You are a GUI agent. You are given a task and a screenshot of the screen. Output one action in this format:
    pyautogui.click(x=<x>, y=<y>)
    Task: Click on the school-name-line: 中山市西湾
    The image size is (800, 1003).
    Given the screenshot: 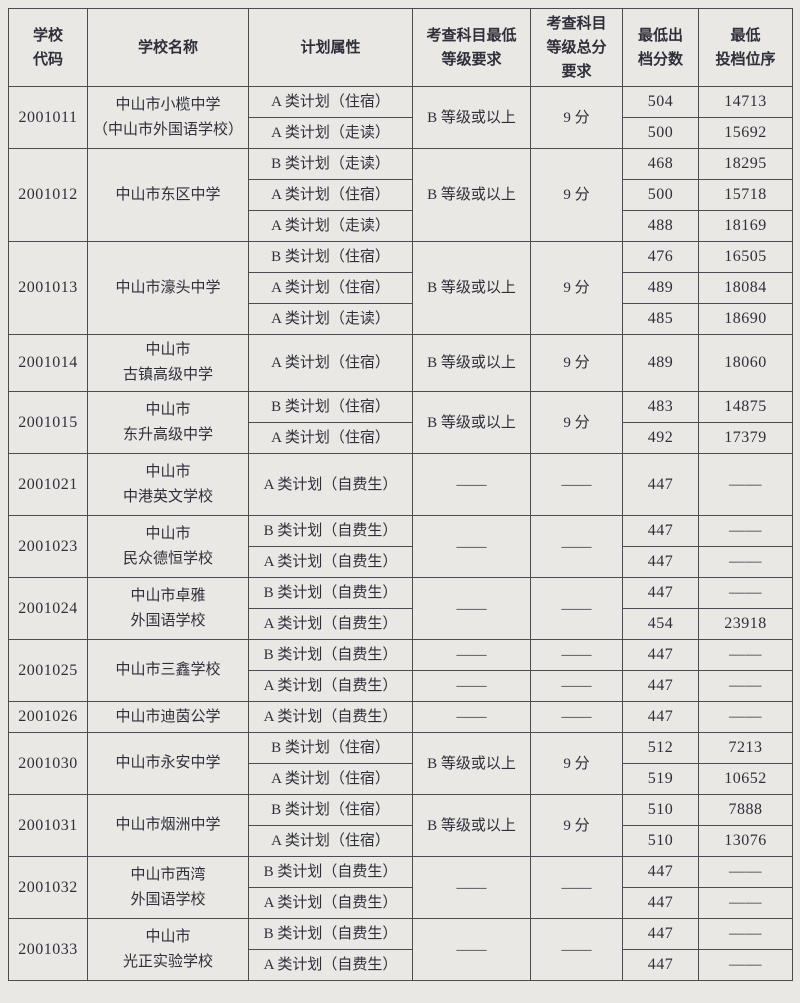 What is the action you would take?
    pyautogui.click(x=168, y=874)
    